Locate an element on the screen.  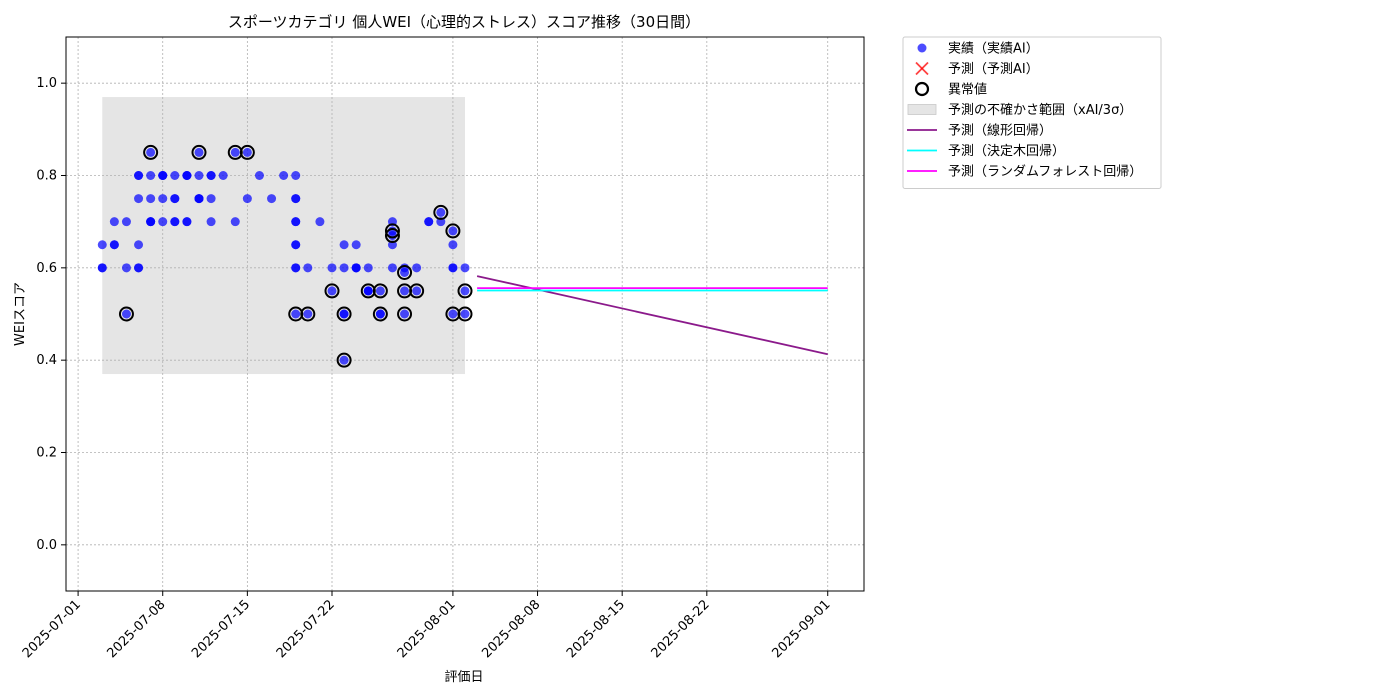
y-tick-label: 0.2 is located at coordinates (46, 453).